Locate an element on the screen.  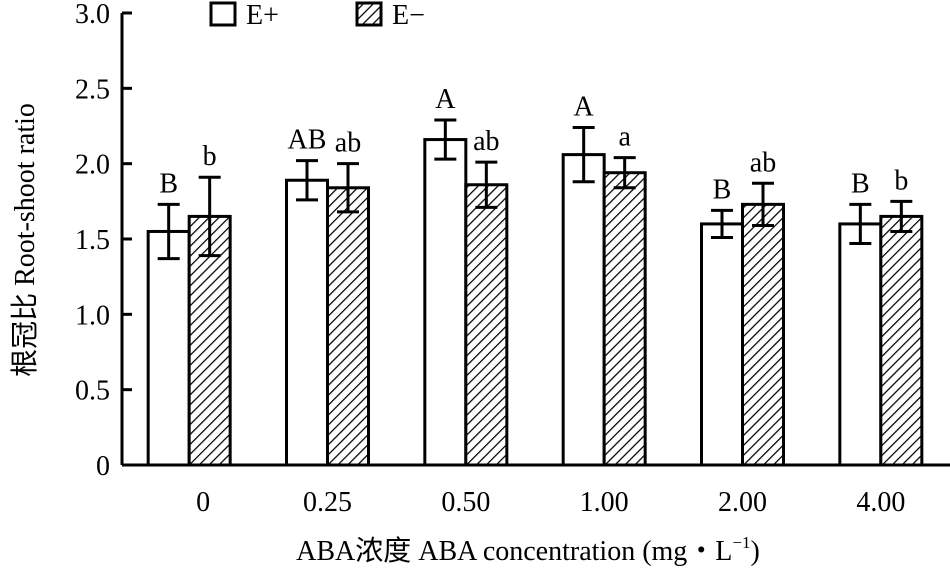
legend: E+ E− is located at coordinates (317, 15).